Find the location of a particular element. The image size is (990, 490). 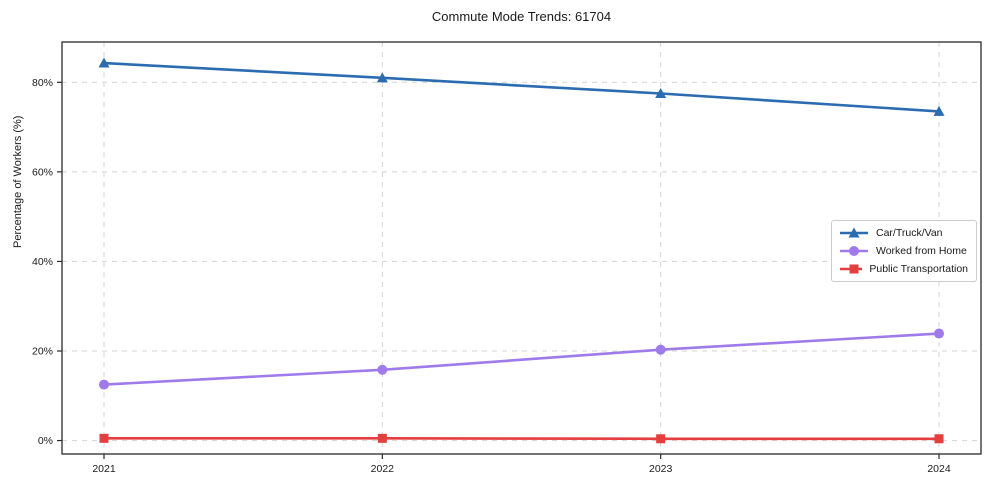

legend-label: Public Transportation is located at coordinates (918, 269).